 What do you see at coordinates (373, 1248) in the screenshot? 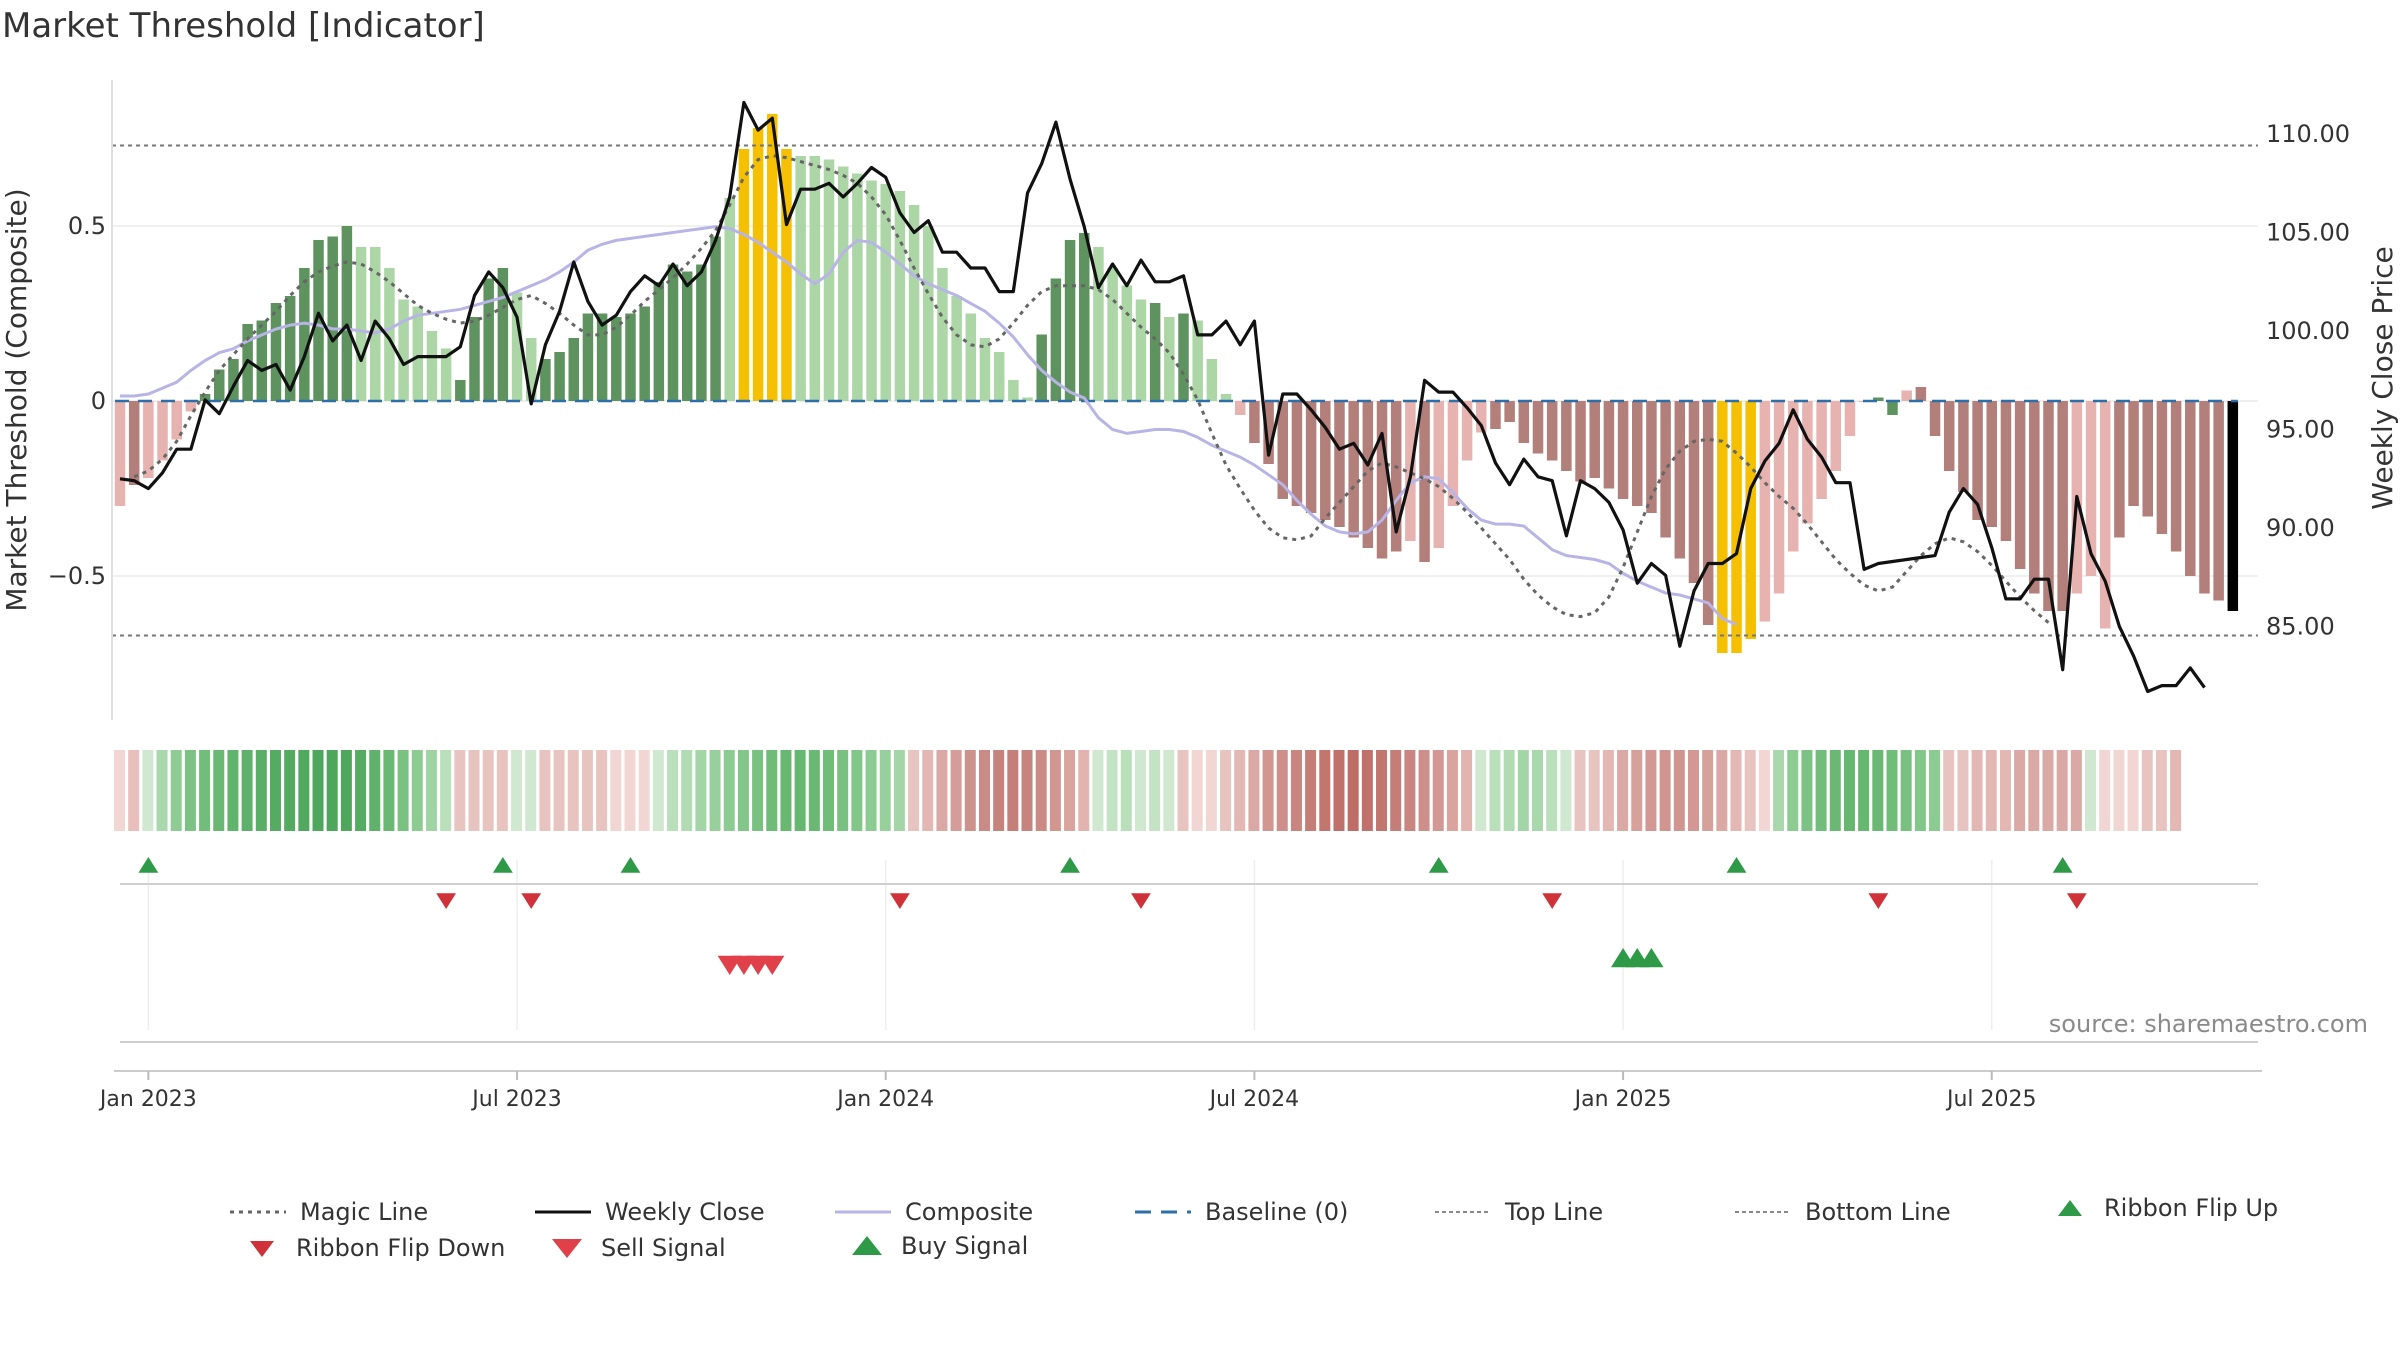
I see `legend-ribbon-flip-down: Ribbon Flip Down` at bounding box center [373, 1248].